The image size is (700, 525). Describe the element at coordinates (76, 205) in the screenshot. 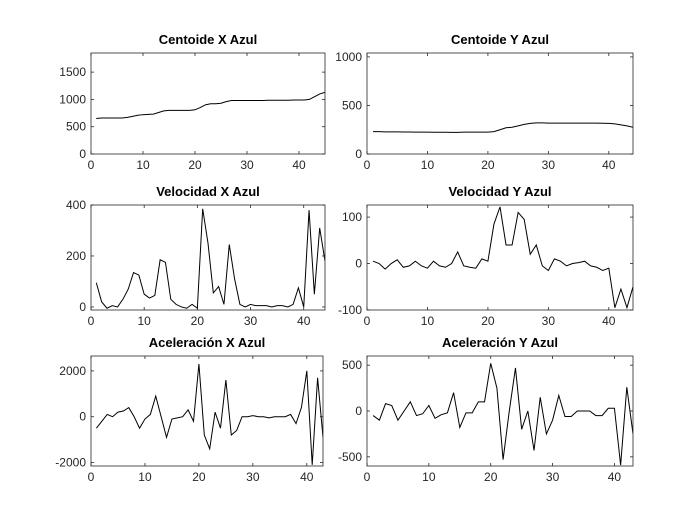

I see `y-tick-label: 400` at that location.